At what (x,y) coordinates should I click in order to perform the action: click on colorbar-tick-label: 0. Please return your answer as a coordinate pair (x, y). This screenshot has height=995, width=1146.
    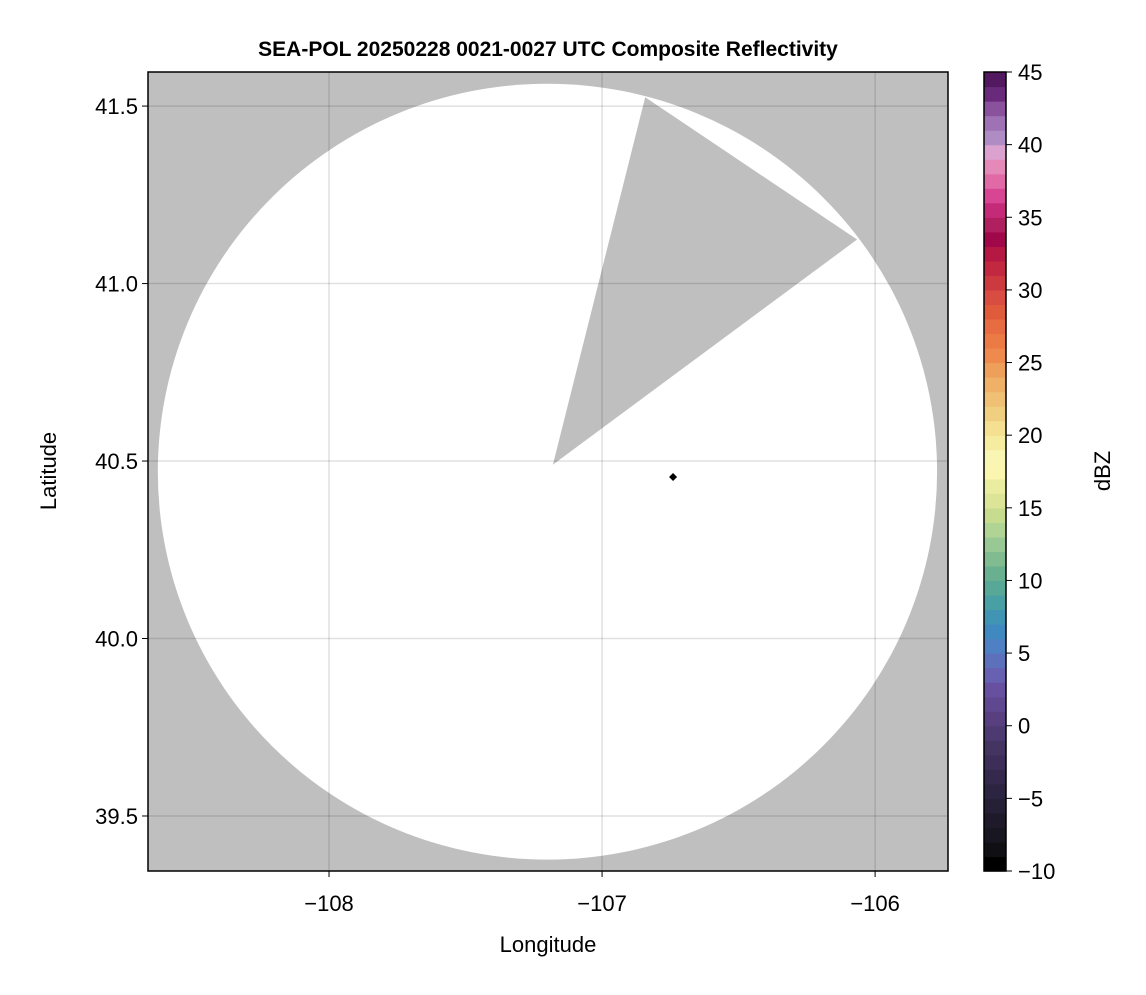
    Looking at the image, I should click on (1024, 726).